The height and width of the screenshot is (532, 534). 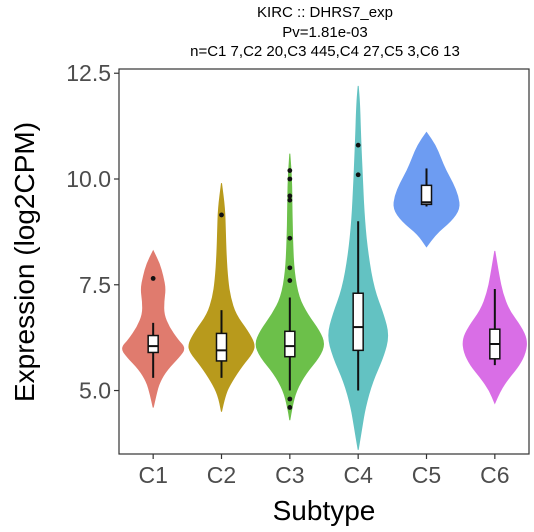 I want to click on box-c3, so click(x=290, y=344).